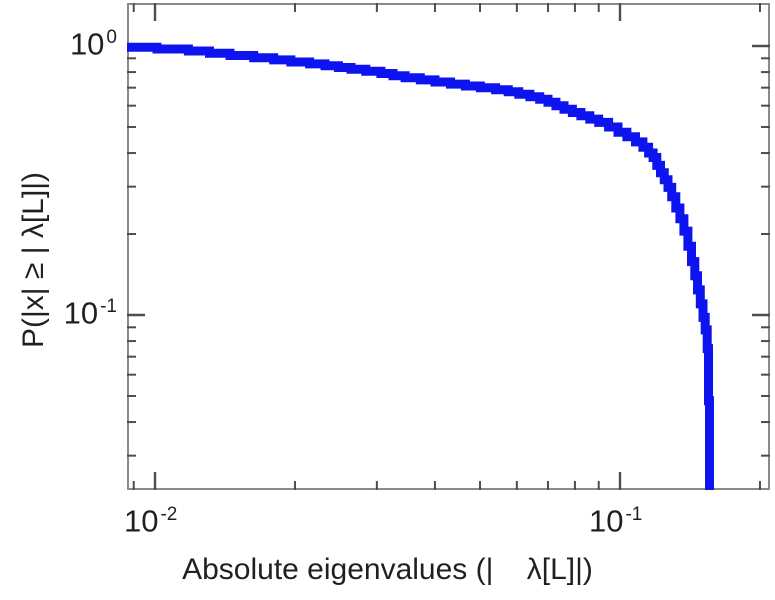  Describe the element at coordinates (108, 306) in the screenshot. I see `y-tick-1e-1-exponent: -1` at that location.